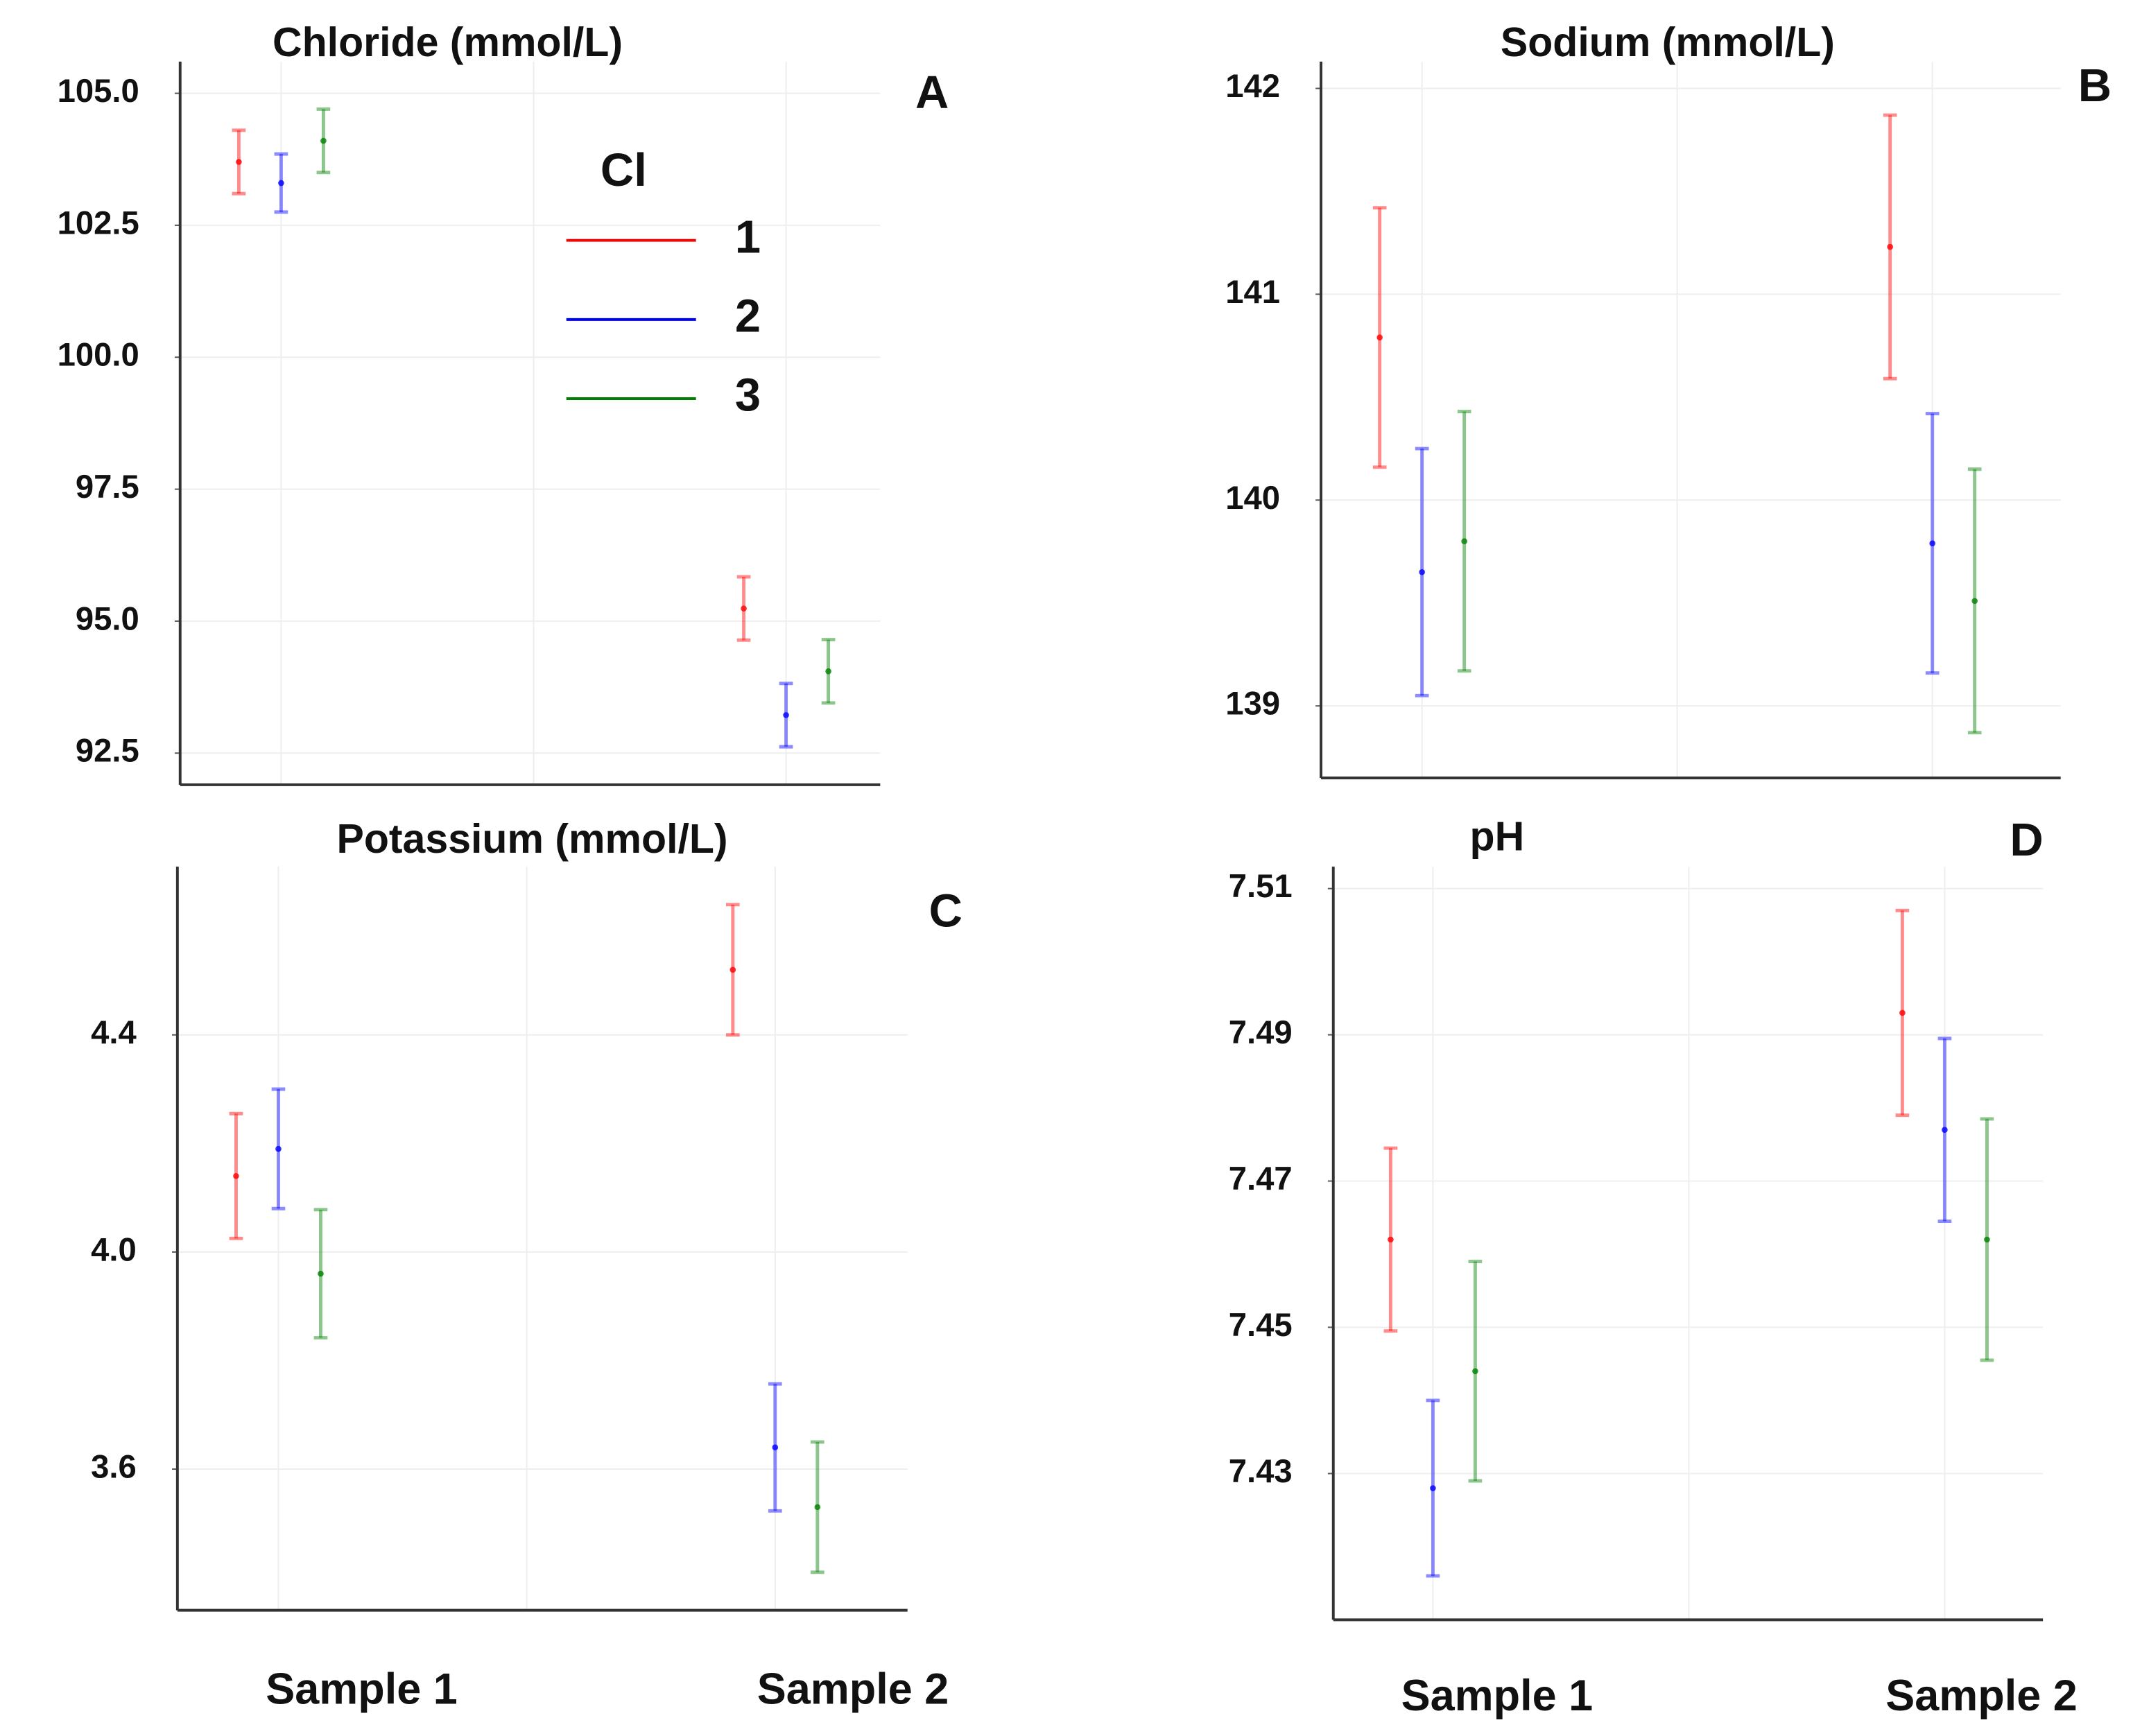 This screenshot has height=1736, width=2133. What do you see at coordinates (624, 170) in the screenshot?
I see `legend-title: Cl` at bounding box center [624, 170].